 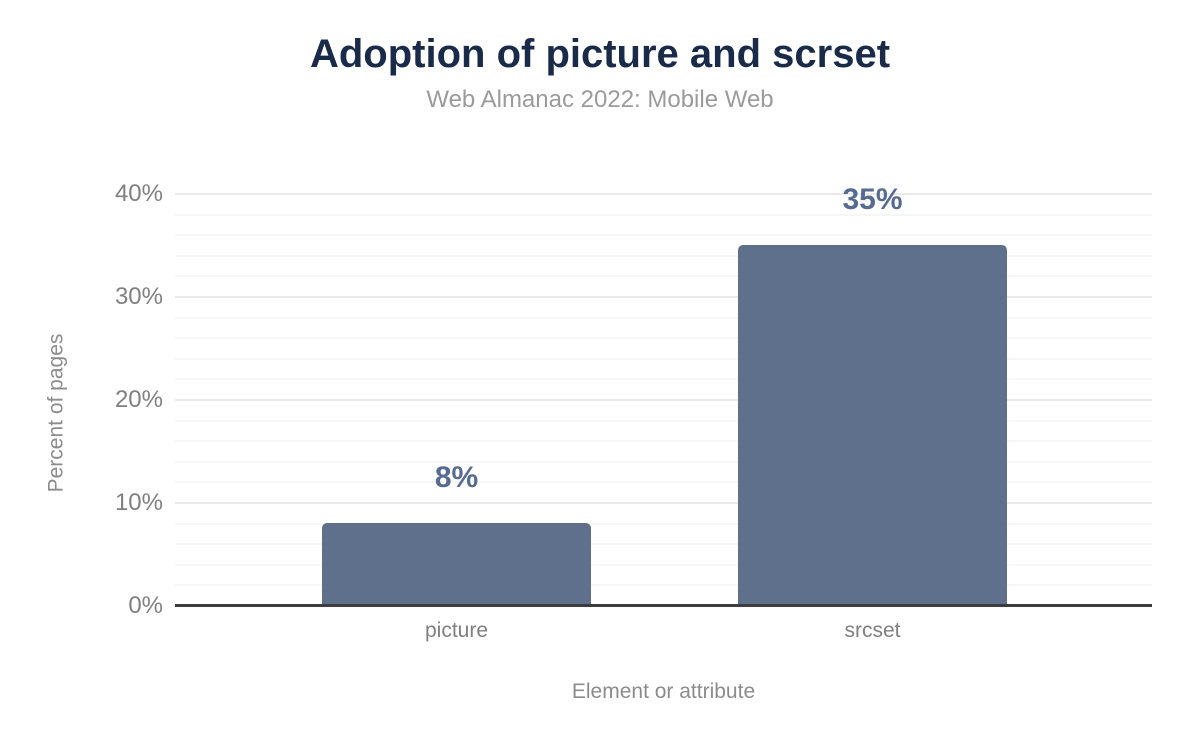 What do you see at coordinates (663, 605) in the screenshot?
I see `x-axis-line` at bounding box center [663, 605].